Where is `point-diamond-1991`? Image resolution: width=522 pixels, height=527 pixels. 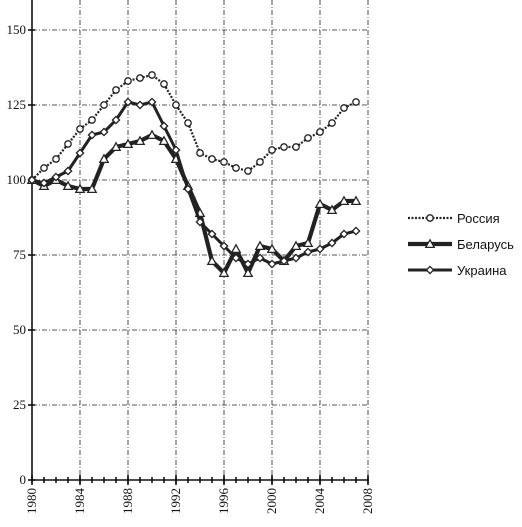
point-diamond-1991 is located at coordinates (164, 126).